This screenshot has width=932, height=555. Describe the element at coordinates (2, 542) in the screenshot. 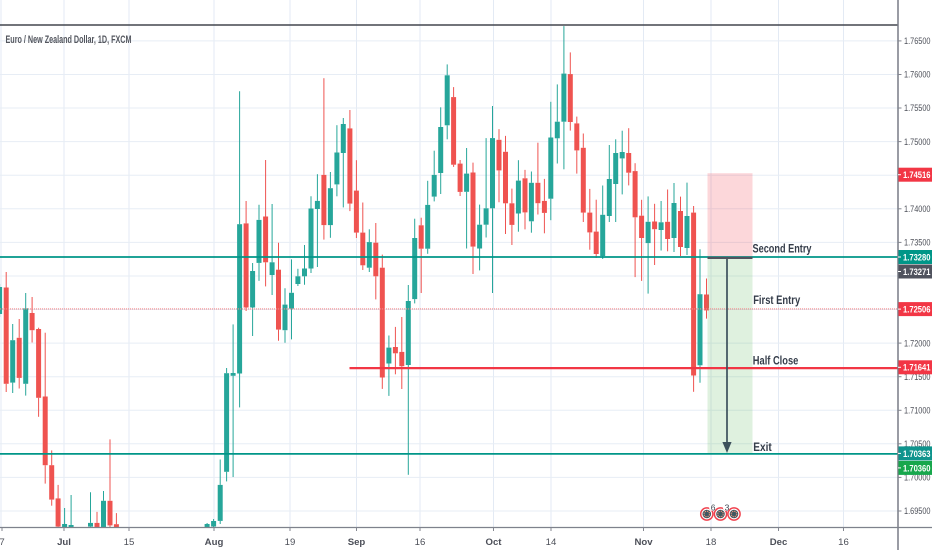

I see `svg-text: 7` at that location.